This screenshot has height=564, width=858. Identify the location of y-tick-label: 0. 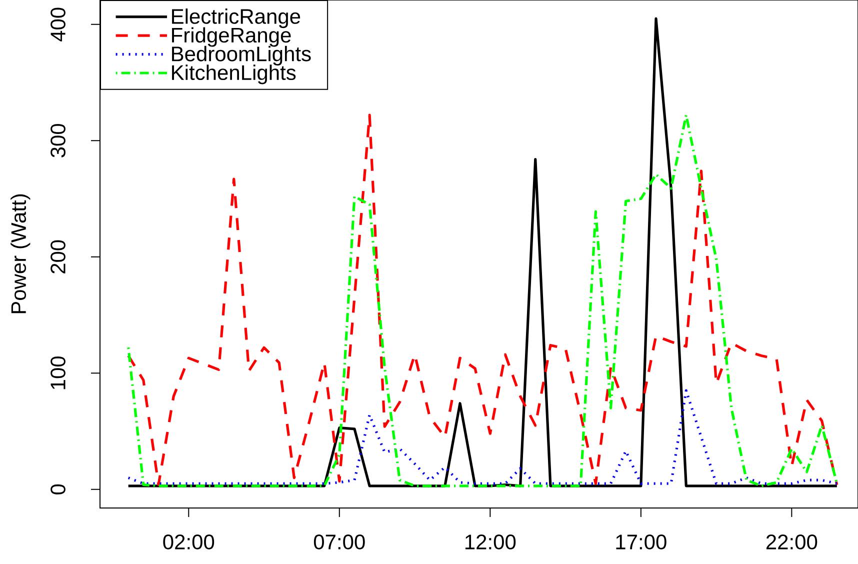
(58, 489).